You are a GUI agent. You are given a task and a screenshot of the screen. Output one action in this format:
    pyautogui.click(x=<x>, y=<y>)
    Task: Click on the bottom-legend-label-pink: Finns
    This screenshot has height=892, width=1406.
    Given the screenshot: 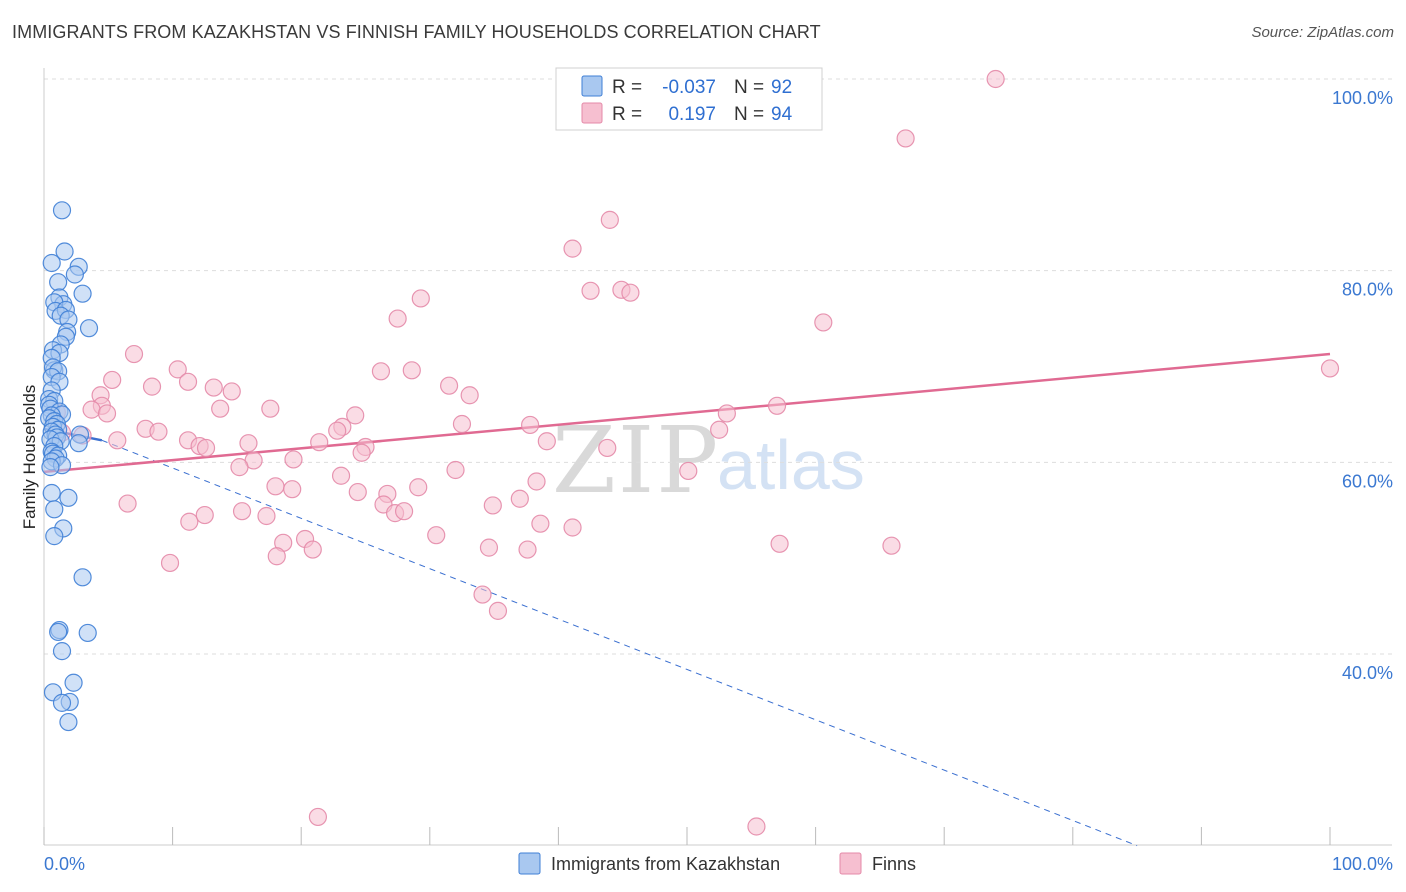 What is the action you would take?
    pyautogui.click(x=894, y=864)
    